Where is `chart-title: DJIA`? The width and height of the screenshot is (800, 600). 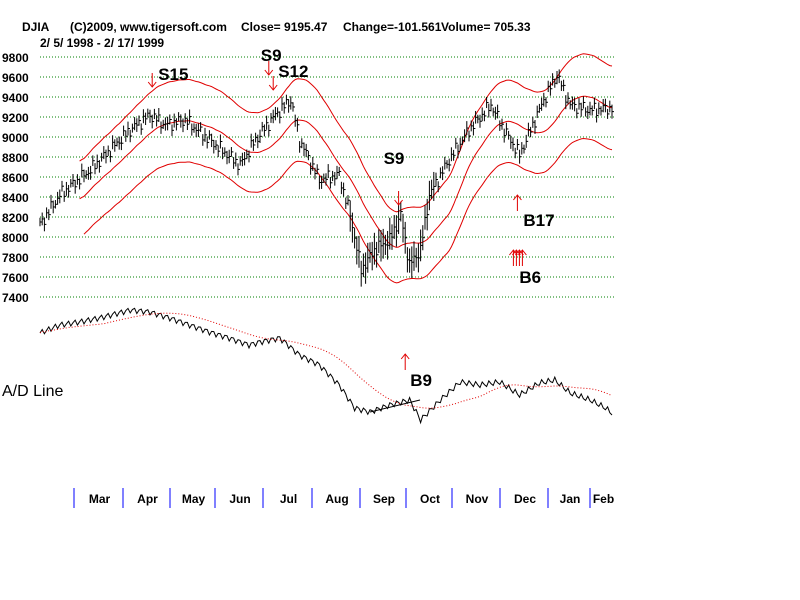 chart-title: DJIA is located at coordinates (36, 27).